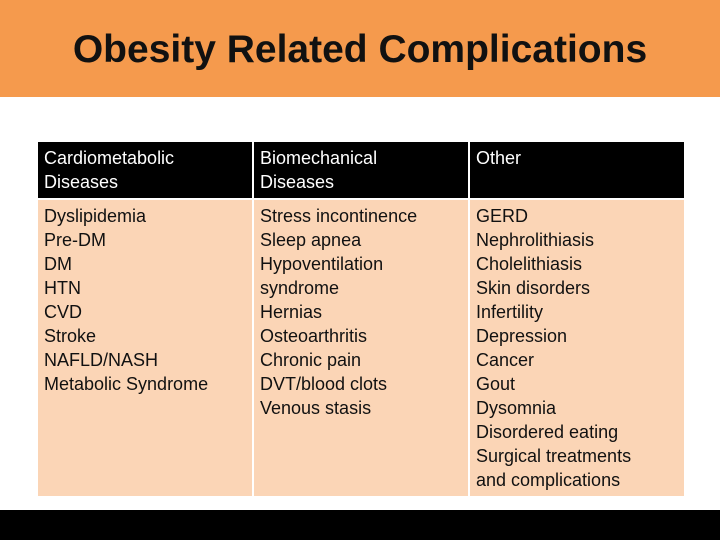  Describe the element at coordinates (499, 158) in the screenshot. I see `header-line: Other` at that location.